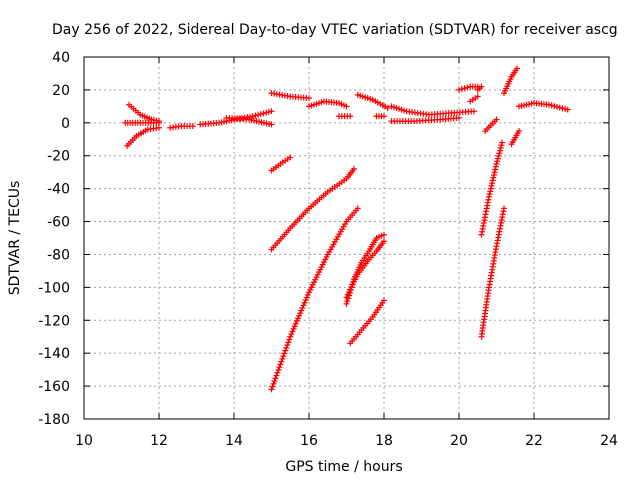  Describe the element at coordinates (515, 138) in the screenshot. I see `series-arc19` at that location.